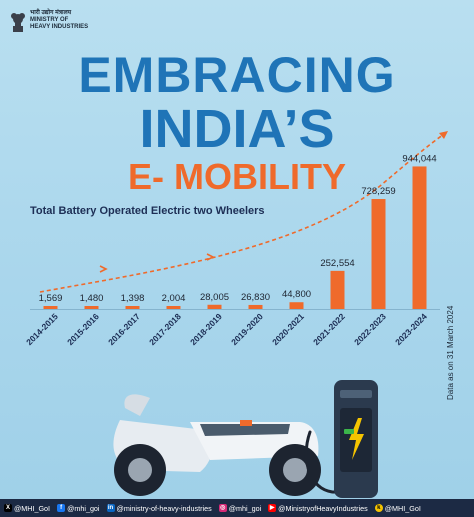 The height and width of the screenshot is (517, 474). I want to click on ministry-line1: MINISTRY OF, so click(49, 20).